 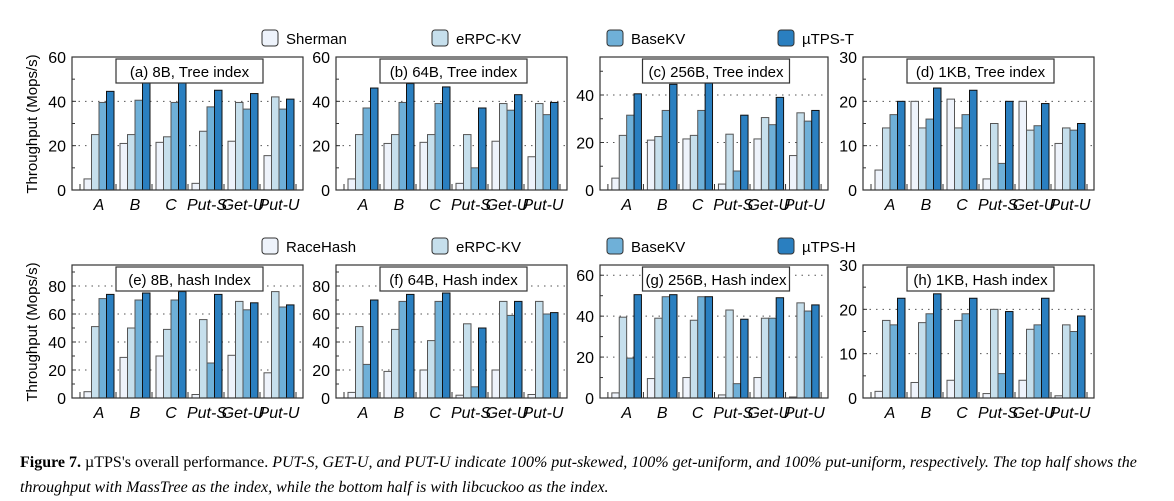 I want to click on x-tick-label: B, so click(x=399, y=205).